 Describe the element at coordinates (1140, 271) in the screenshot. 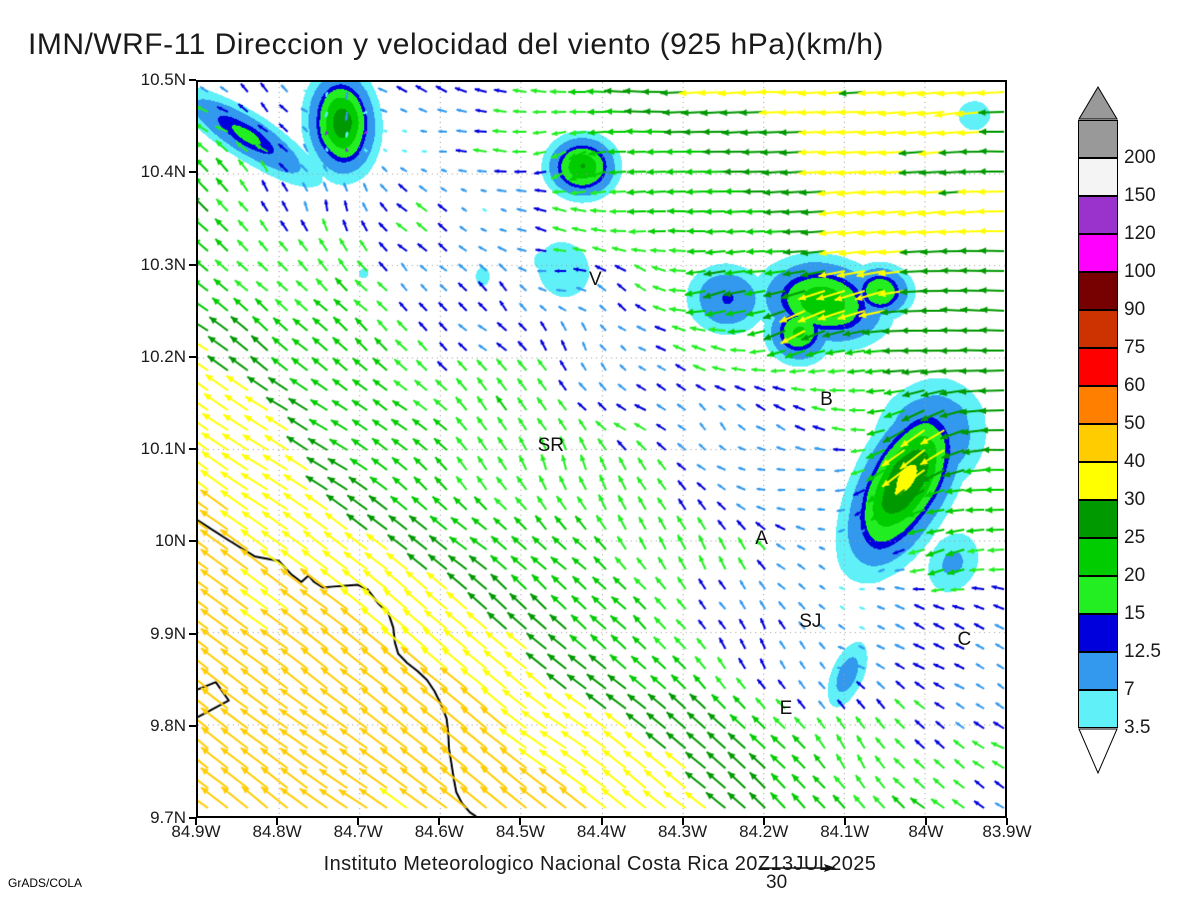

I see `colorbar-tick-label: 100` at that location.